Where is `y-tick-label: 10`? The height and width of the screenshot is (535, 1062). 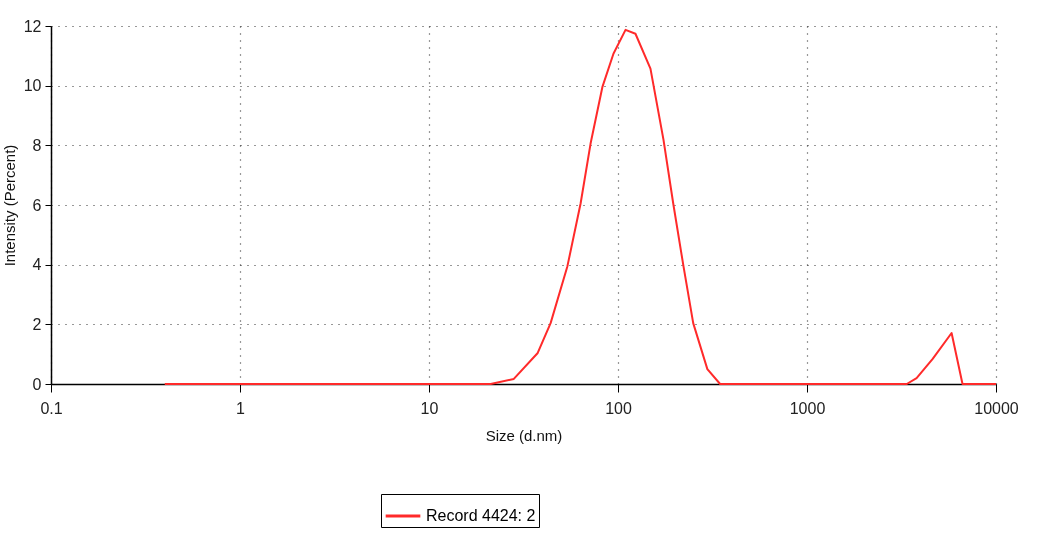
y-tick-label: 10 is located at coordinates (32, 86).